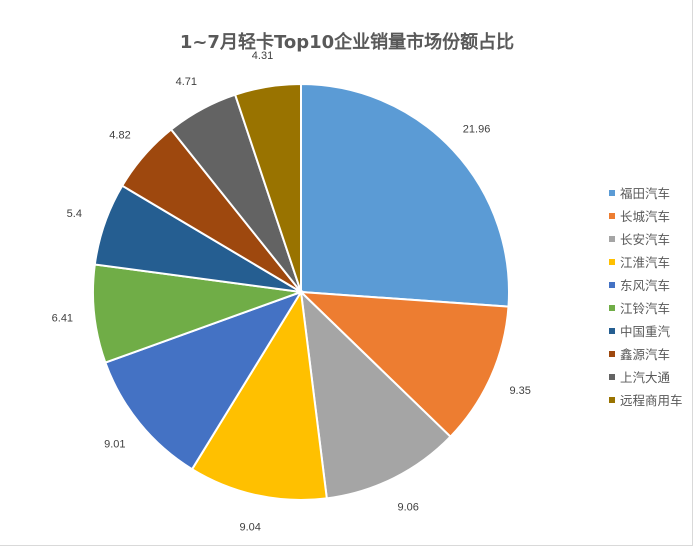  What do you see at coordinates (519, 391) in the screenshot?
I see `data-label: 9.35` at bounding box center [519, 391].